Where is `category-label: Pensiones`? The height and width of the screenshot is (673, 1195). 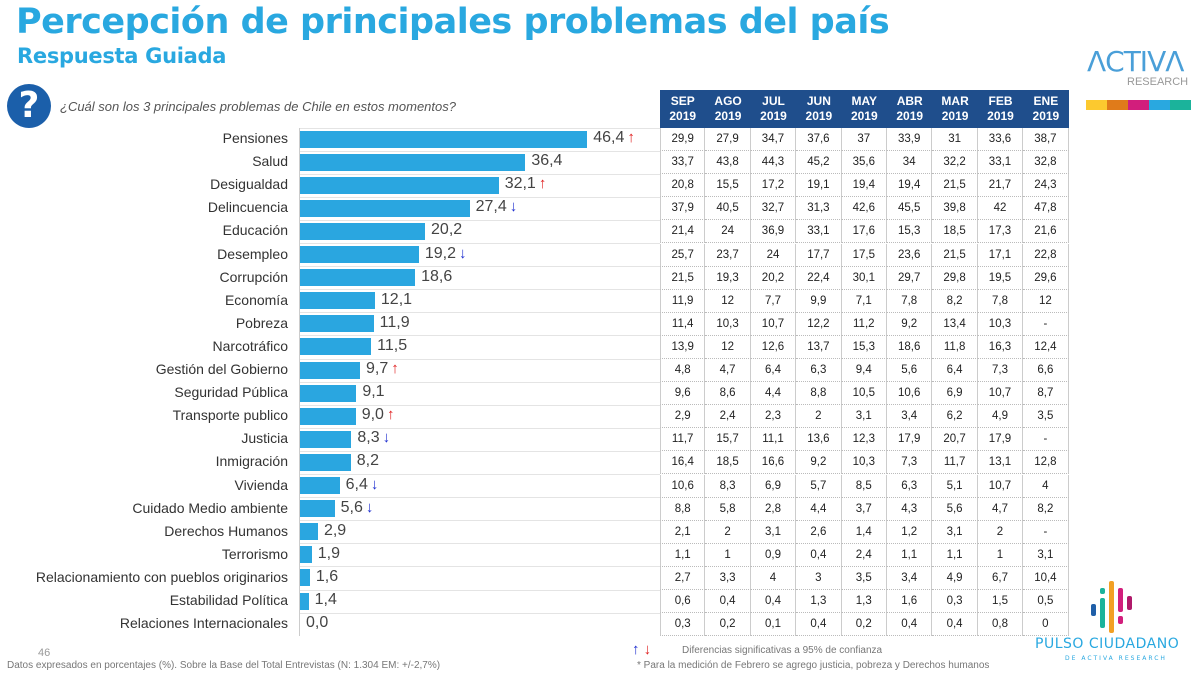
category-label: Pensiones is located at coordinates (255, 138).